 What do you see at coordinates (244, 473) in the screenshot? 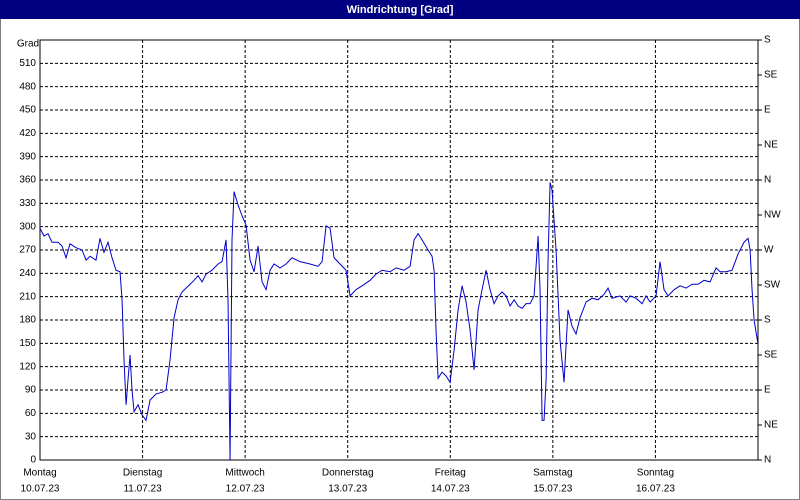
I see `x-tick-label: Mittwoch` at bounding box center [244, 473].